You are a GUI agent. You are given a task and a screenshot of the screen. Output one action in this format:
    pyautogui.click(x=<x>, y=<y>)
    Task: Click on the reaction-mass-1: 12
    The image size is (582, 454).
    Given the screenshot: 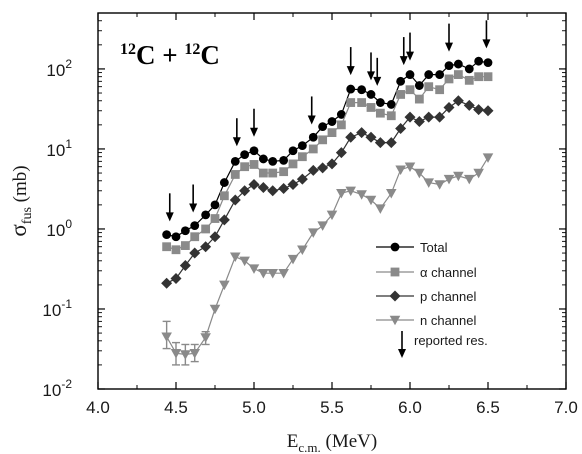 What is the action you would take?
    pyautogui.click(x=128, y=49)
    